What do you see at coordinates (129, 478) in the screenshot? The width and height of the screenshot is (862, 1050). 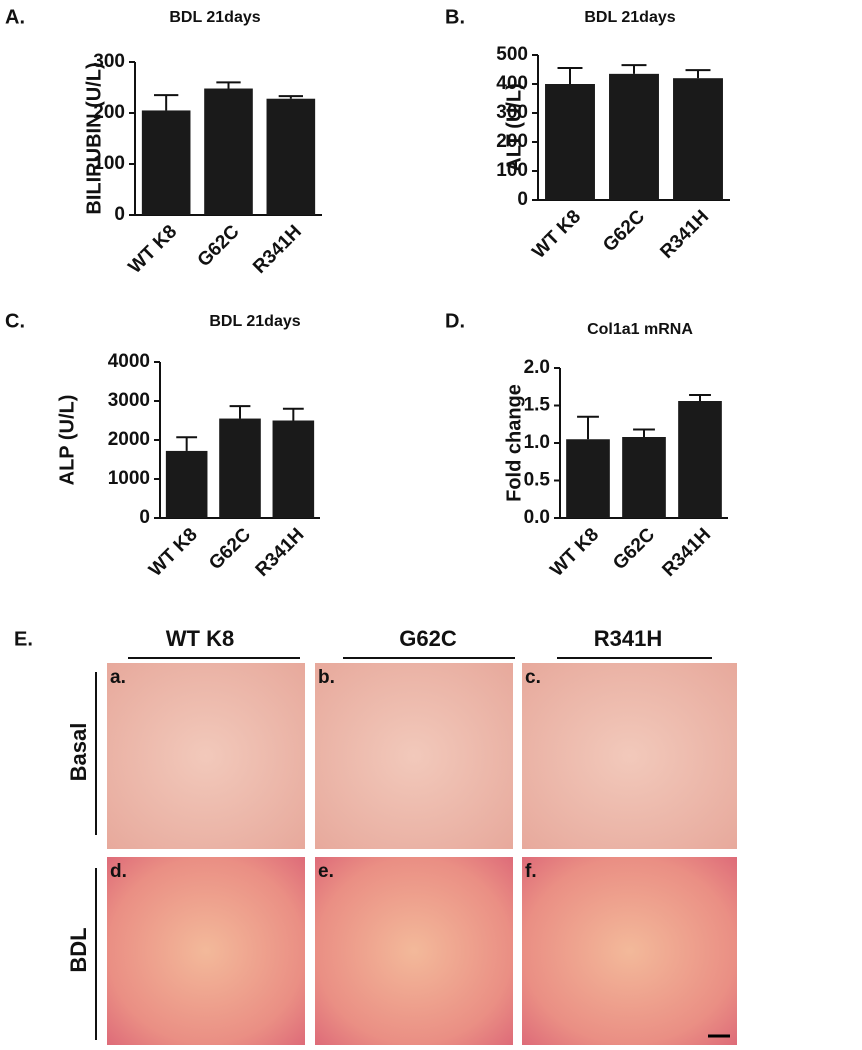 I see `y-tick-label: 1000` at bounding box center [129, 478].